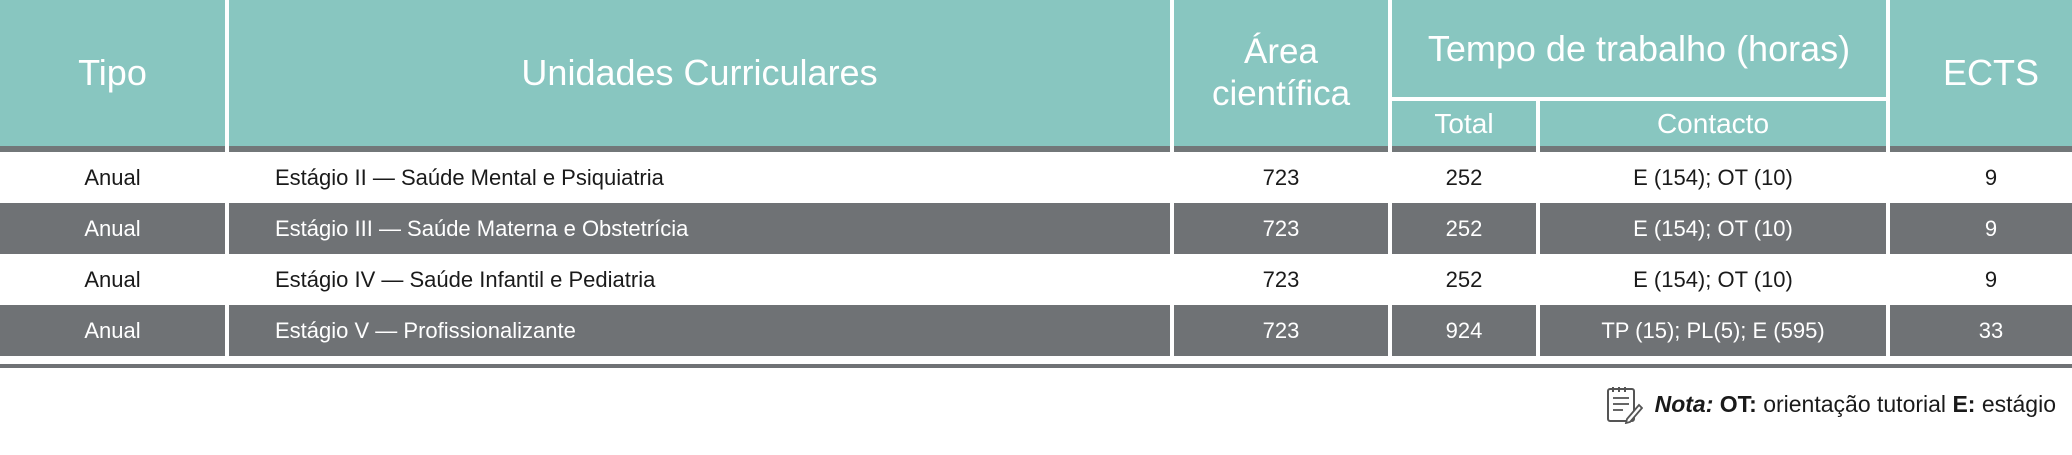 The height and width of the screenshot is (455, 2072). I want to click on header-area: Área científica, so click(1281, 76).